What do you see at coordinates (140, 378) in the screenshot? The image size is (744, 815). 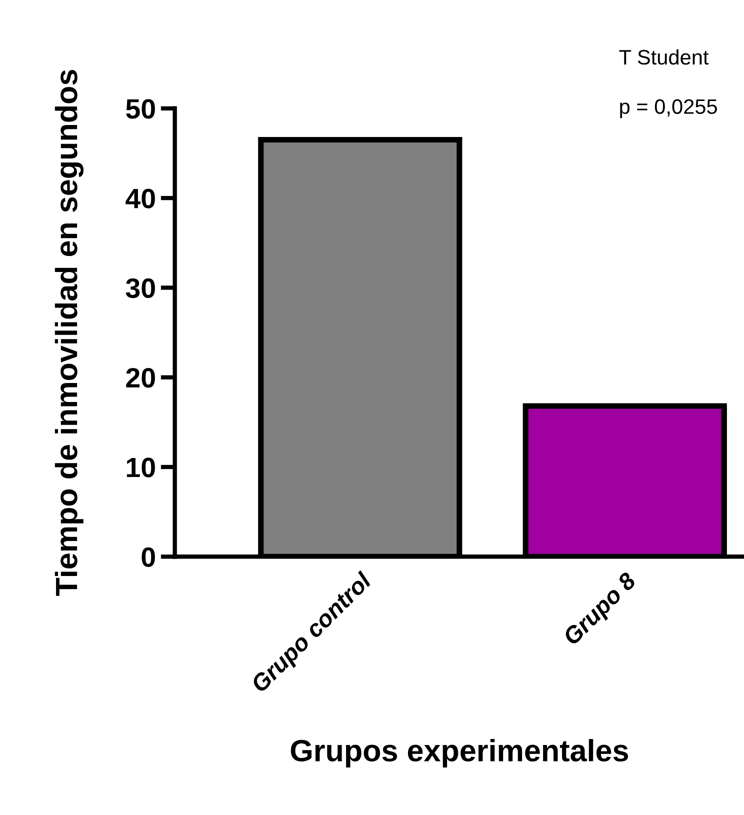 I see `y-tick-label: 20` at bounding box center [140, 378].